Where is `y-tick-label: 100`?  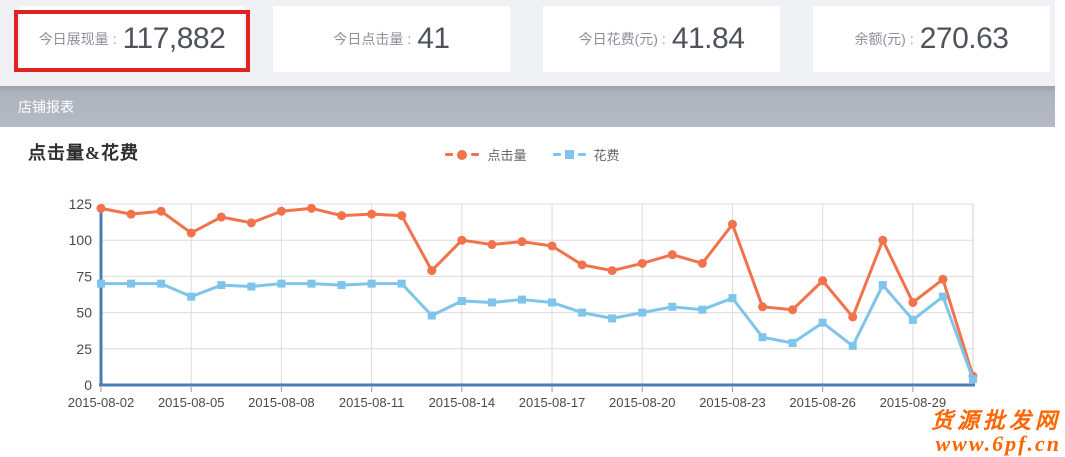
y-tick-label: 100 is located at coordinates (81, 240).